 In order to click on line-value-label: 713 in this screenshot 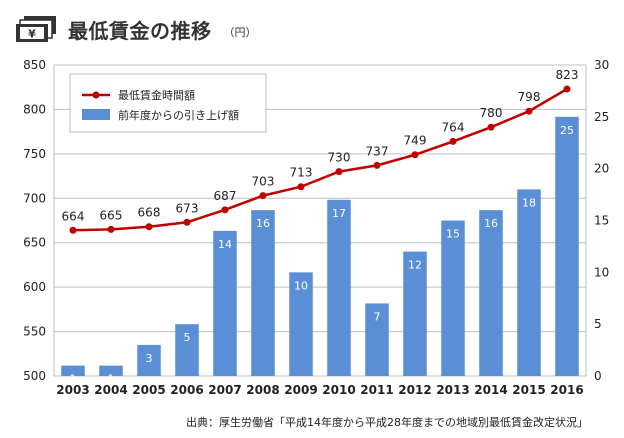, I will do `click(301, 173)`.